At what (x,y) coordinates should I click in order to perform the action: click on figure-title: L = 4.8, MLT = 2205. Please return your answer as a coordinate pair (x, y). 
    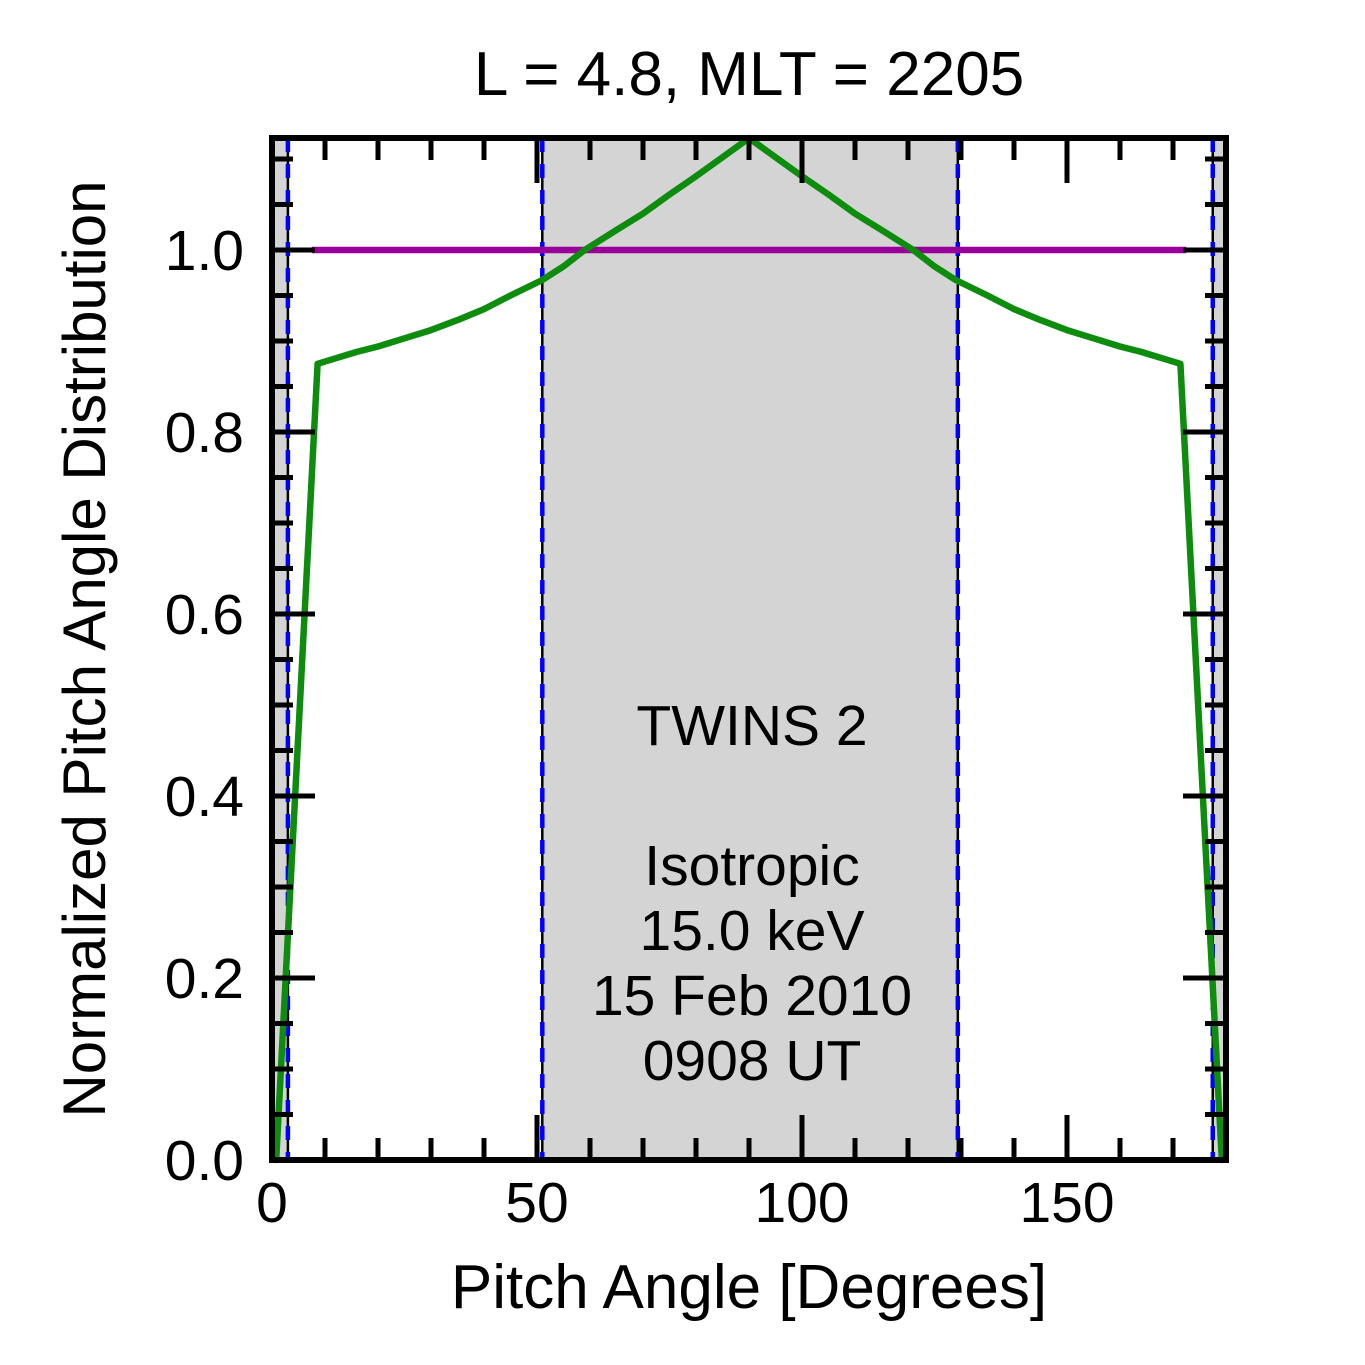
    Looking at the image, I should click on (749, 74).